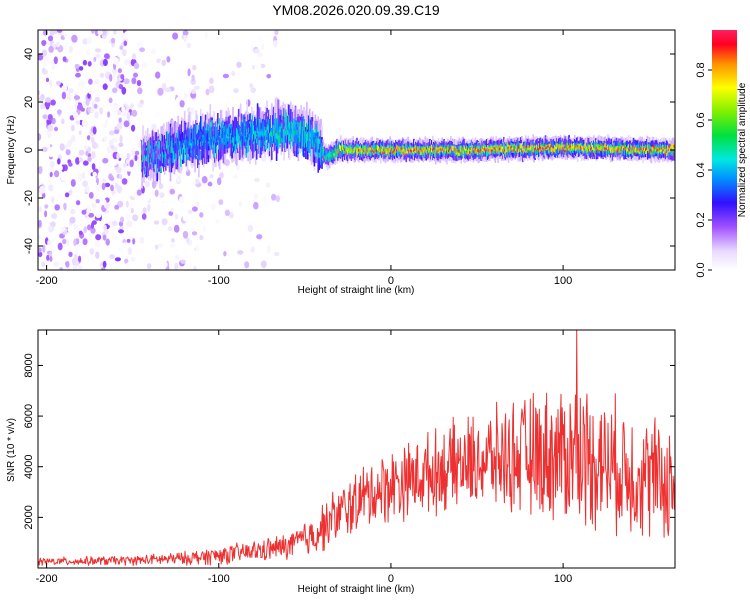 Image resolution: width=750 pixels, height=600 pixels. What do you see at coordinates (742, 149) in the screenshot?
I see `colorbar-label: Normalized spectral amplitude` at bounding box center [742, 149].